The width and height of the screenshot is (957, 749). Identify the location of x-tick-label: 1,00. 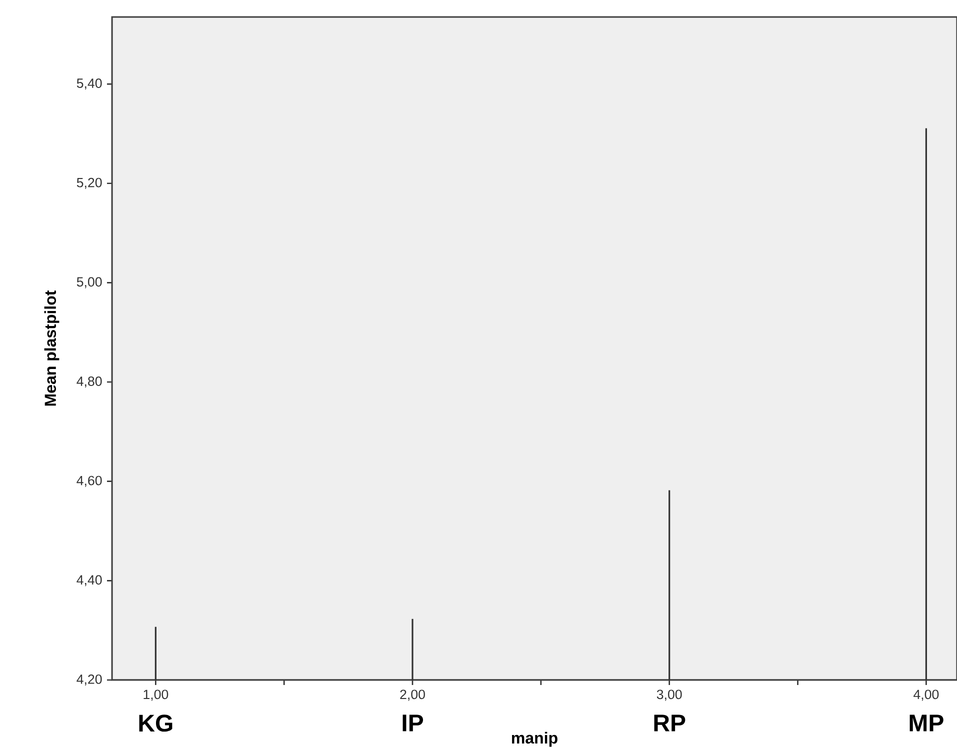
(156, 695).